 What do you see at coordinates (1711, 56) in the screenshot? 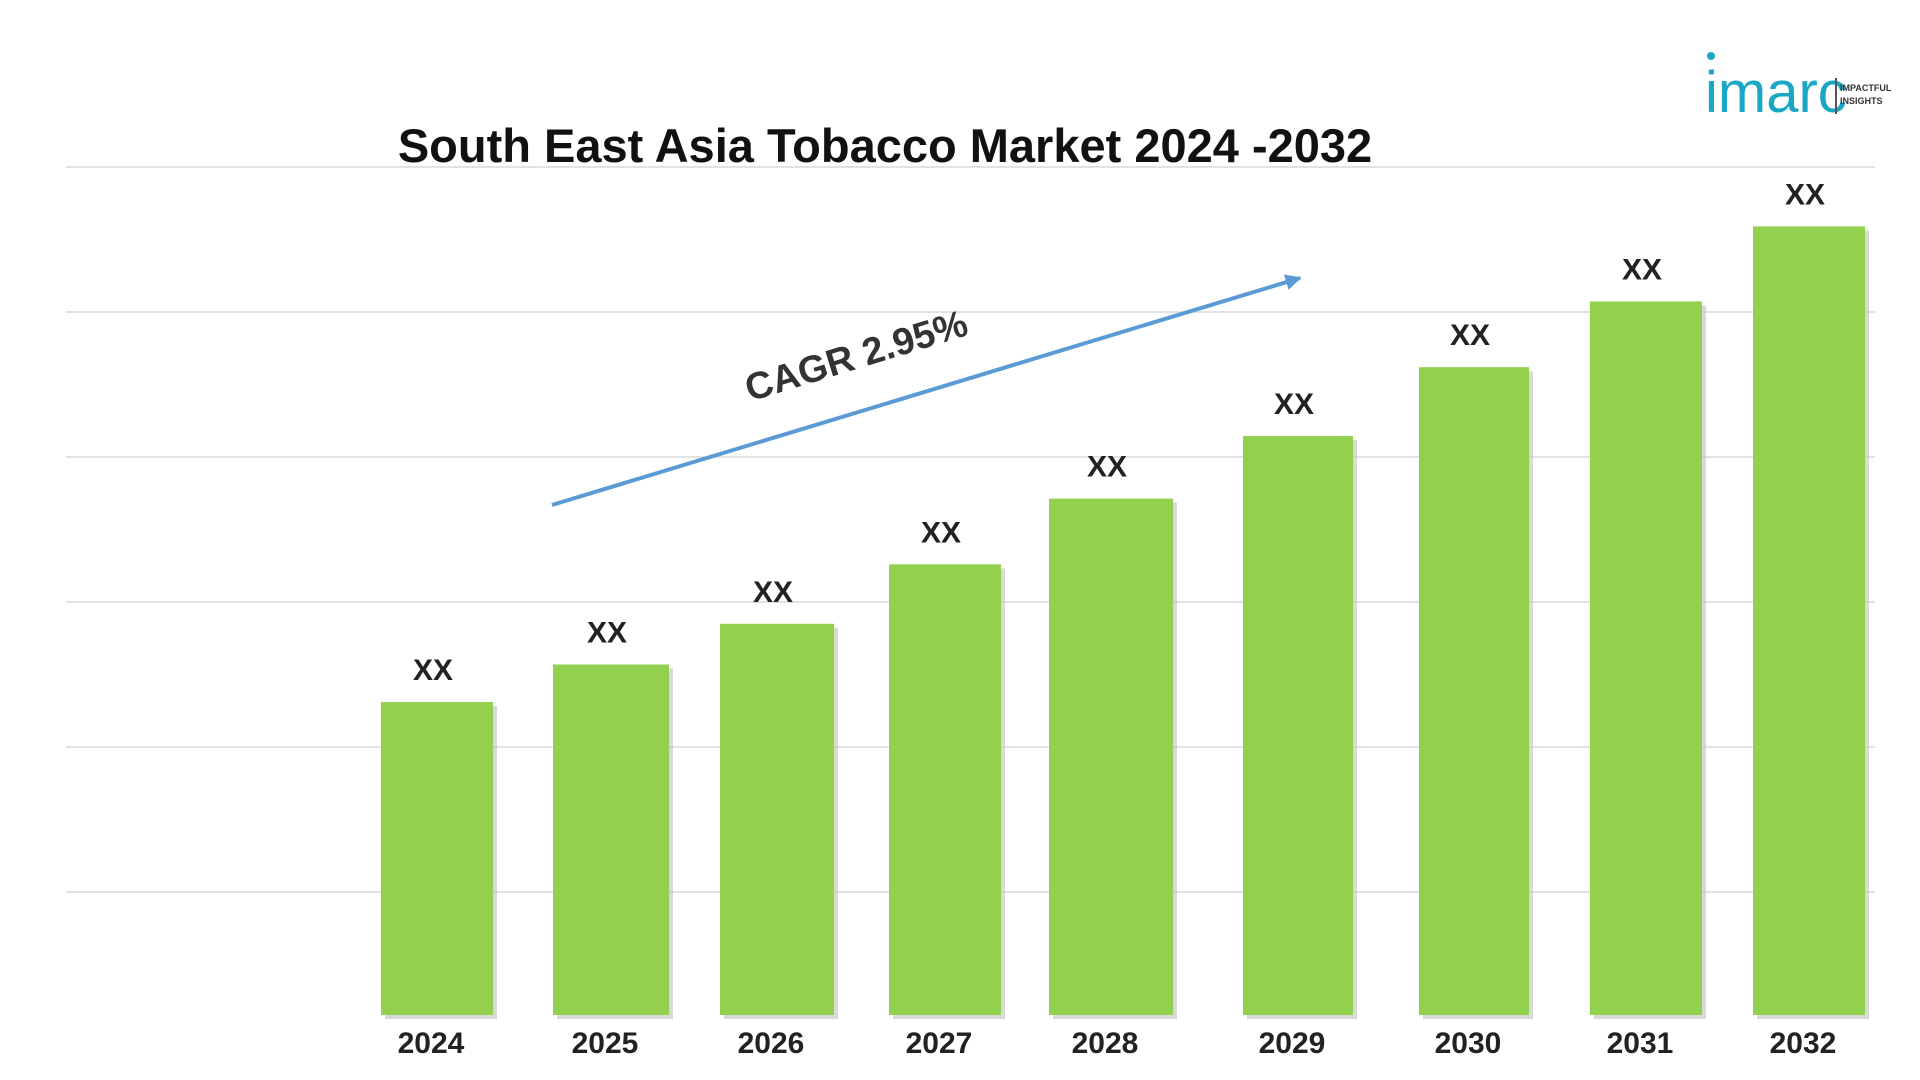
I see `brand-logo-dot` at bounding box center [1711, 56].